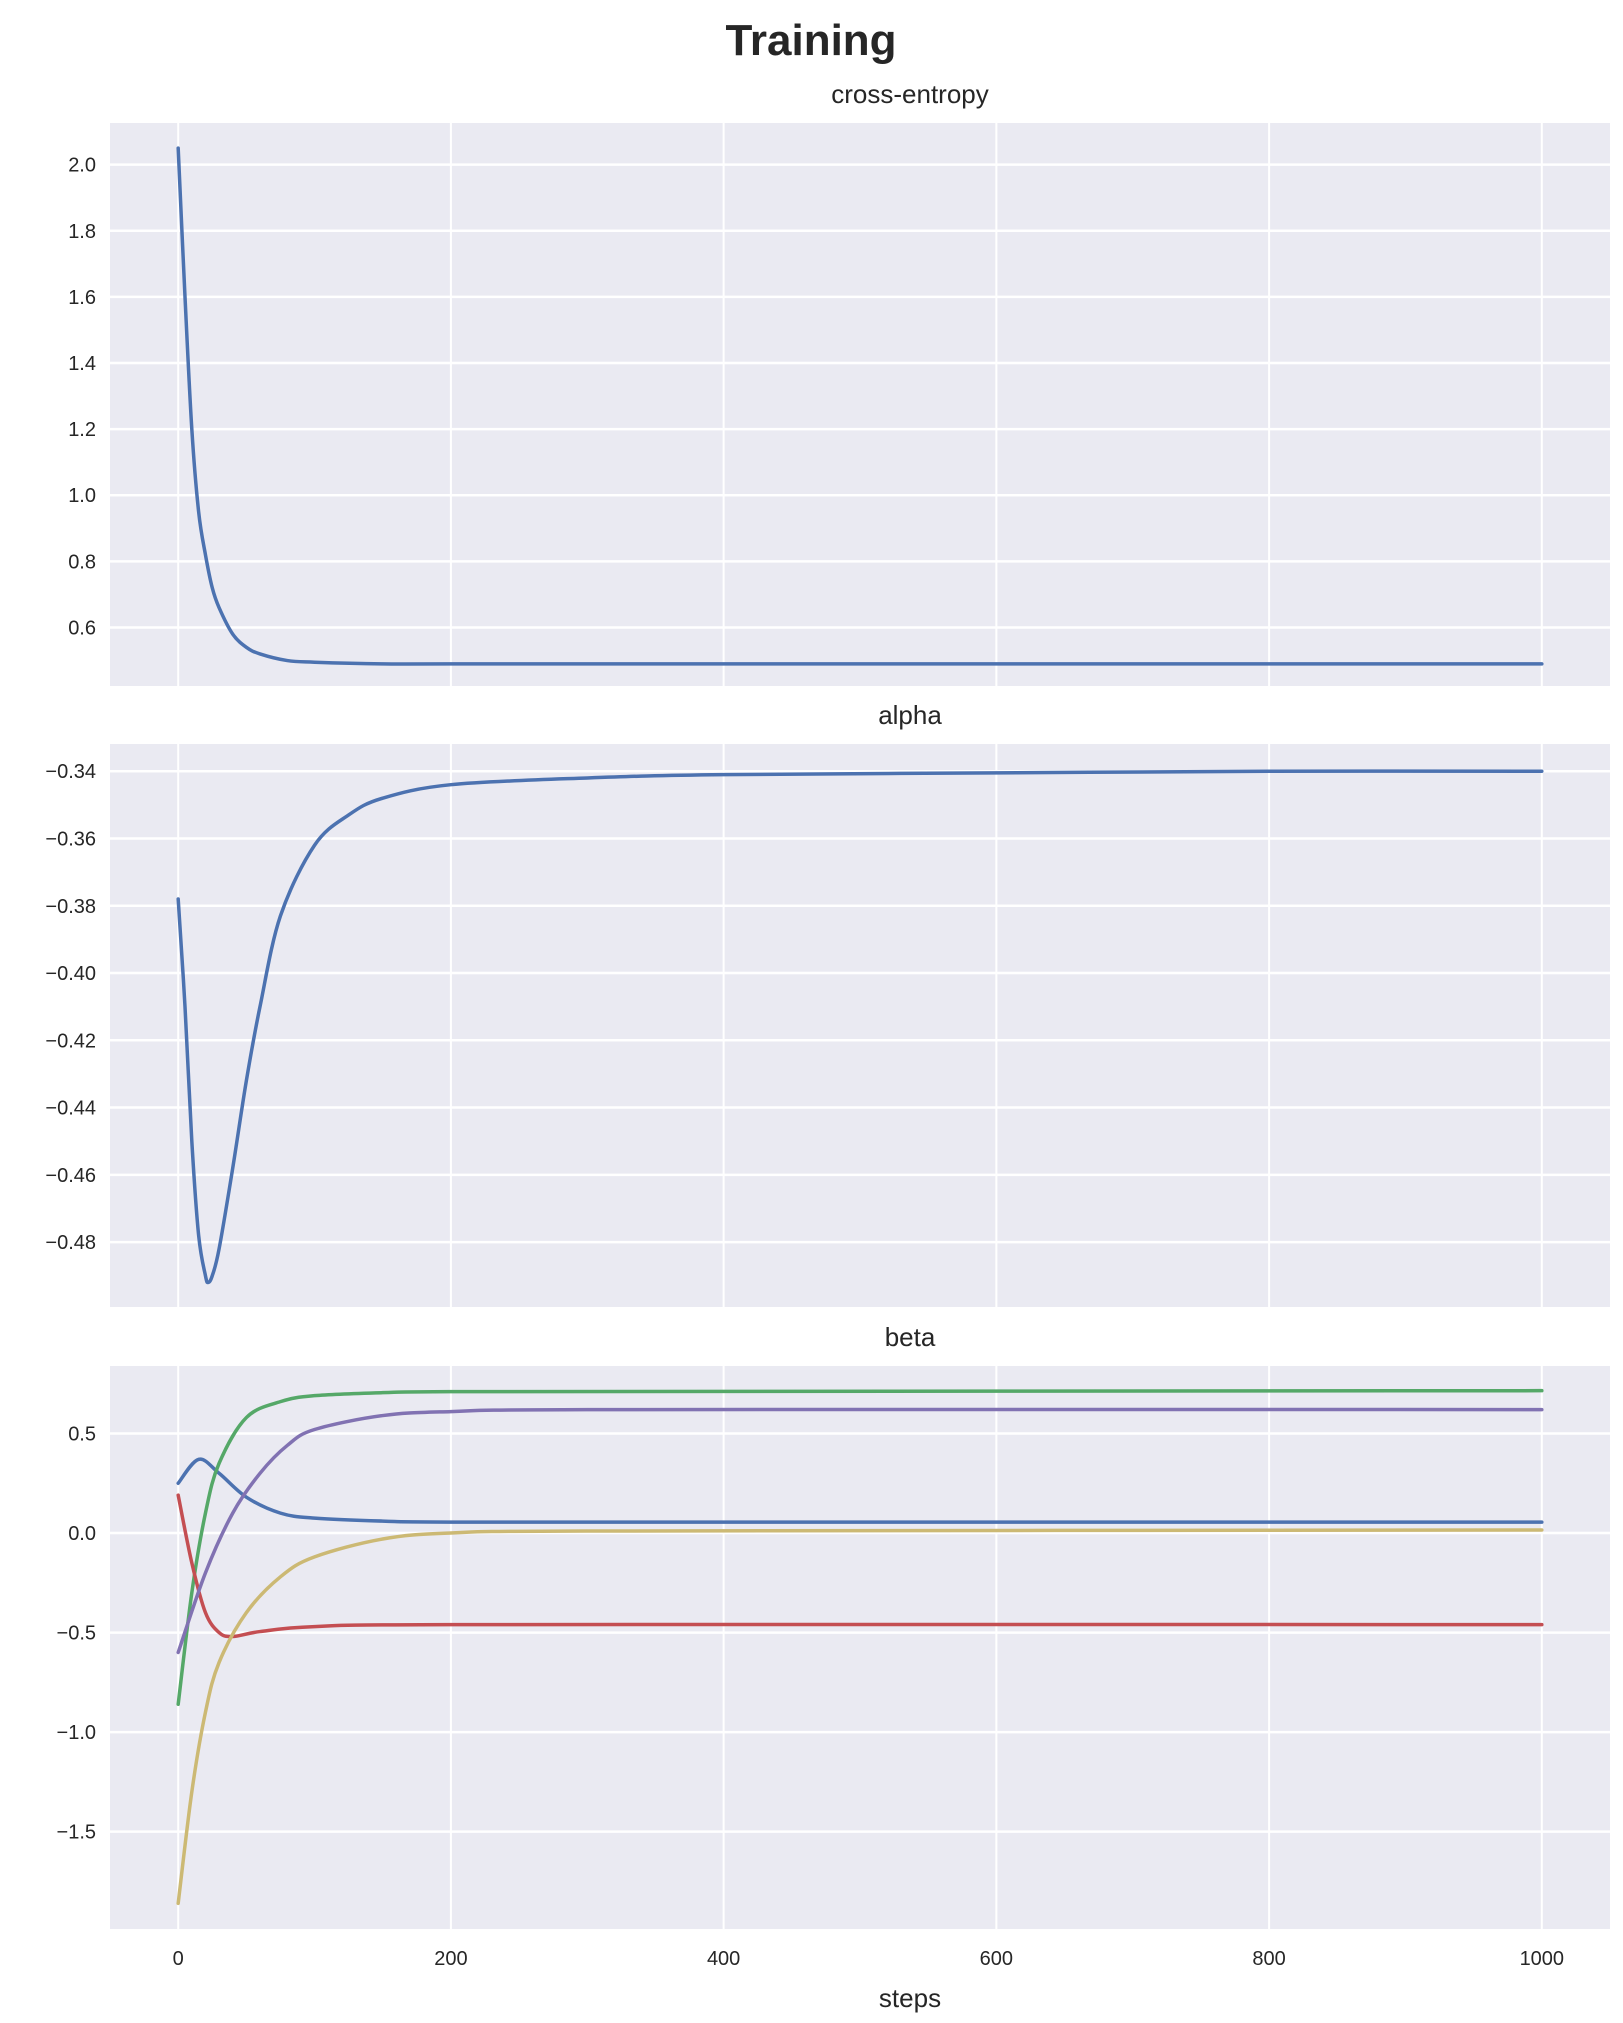  Describe the element at coordinates (76, 1634) in the screenshot. I see `y-tick-label: −0.5` at that location.